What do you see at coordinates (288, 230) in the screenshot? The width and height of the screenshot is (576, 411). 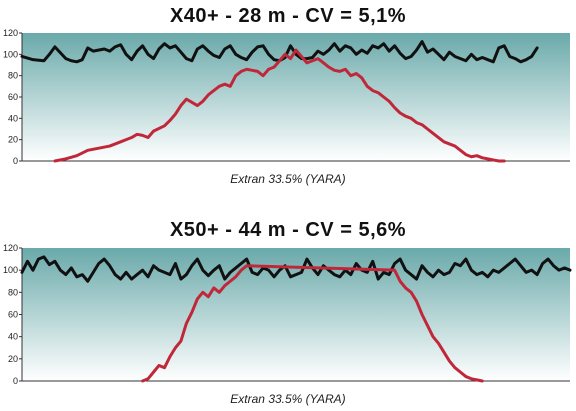 I see `chart-title: X50+ - 44 m - CV = 5,6%` at bounding box center [288, 230].